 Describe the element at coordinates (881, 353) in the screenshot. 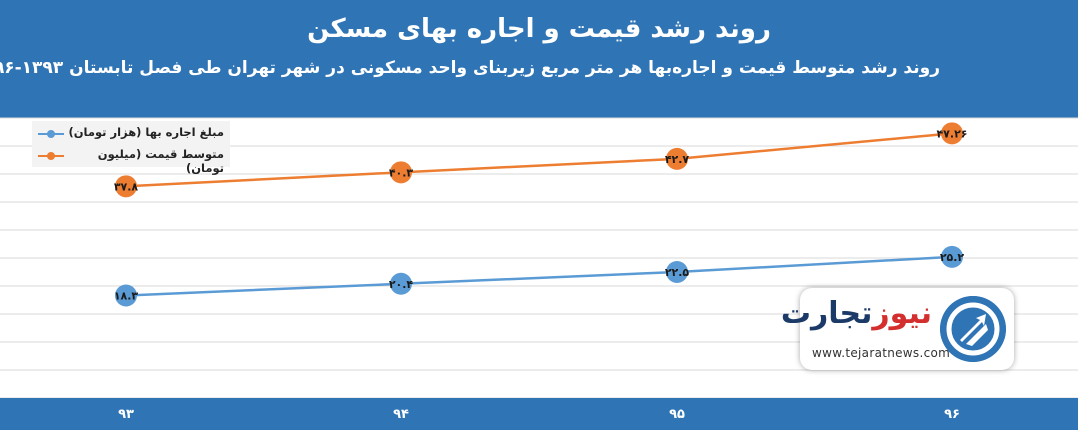

I see `logo-url: www.tejaratnews.com` at that location.